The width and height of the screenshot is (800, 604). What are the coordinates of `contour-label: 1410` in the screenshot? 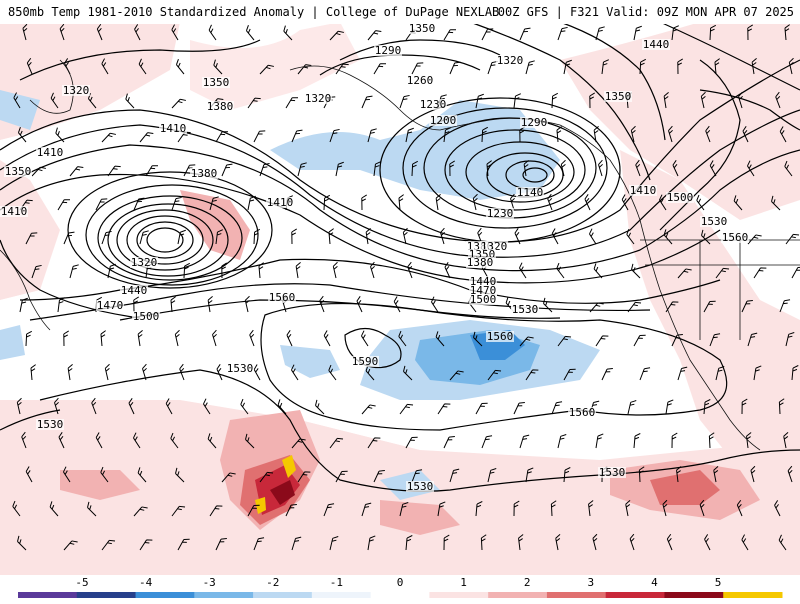 It's located at (14, 211).